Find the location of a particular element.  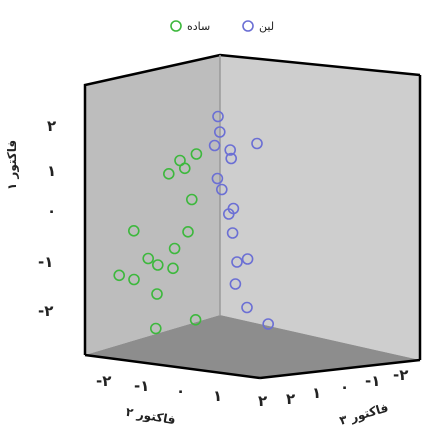

z-tick-label: ۰ is located at coordinates (51, 211).